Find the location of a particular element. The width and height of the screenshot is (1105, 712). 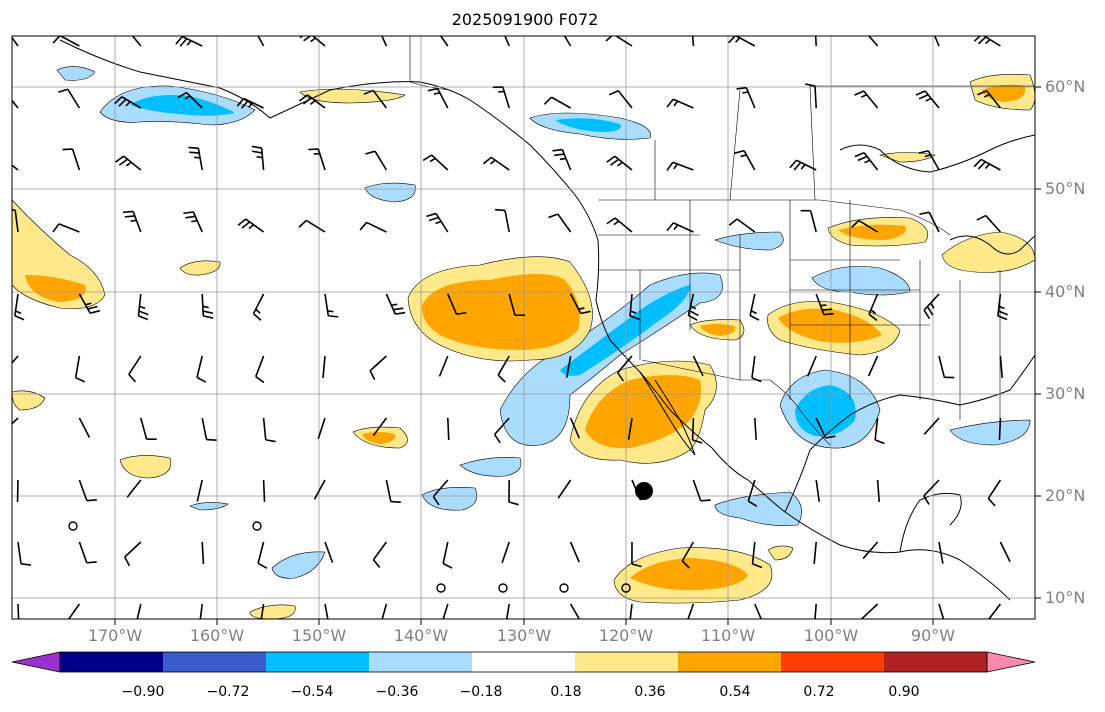

colorbar-segment is located at coordinates (421, 662).